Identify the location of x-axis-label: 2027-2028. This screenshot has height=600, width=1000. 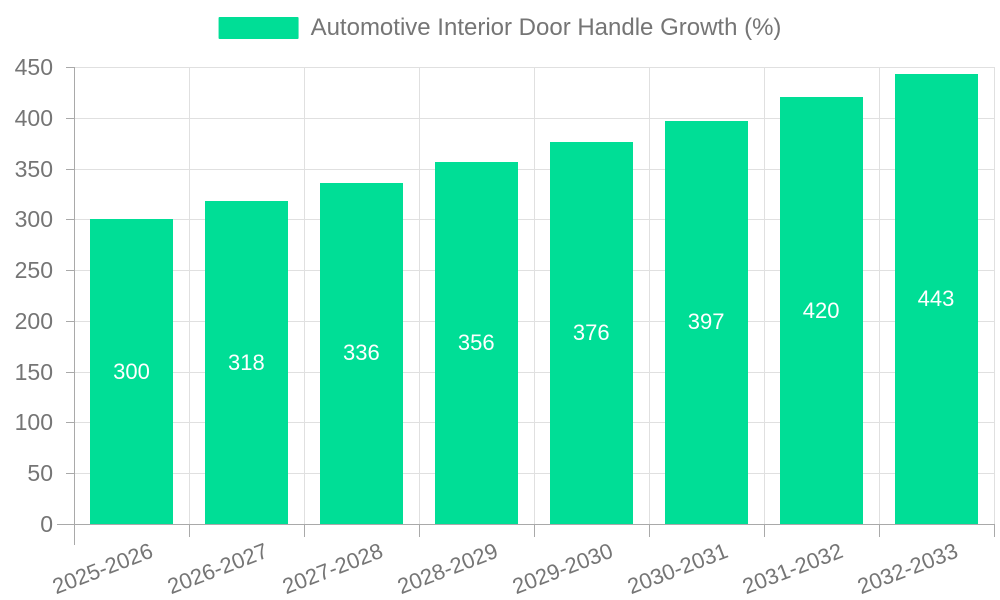
(333, 569).